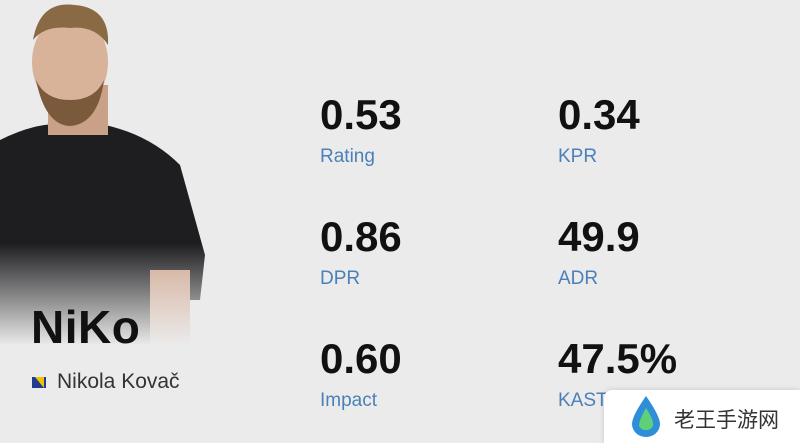 This screenshot has width=800, height=443. What do you see at coordinates (430, 251) in the screenshot?
I see `stat: 0.86 DPR` at bounding box center [430, 251].